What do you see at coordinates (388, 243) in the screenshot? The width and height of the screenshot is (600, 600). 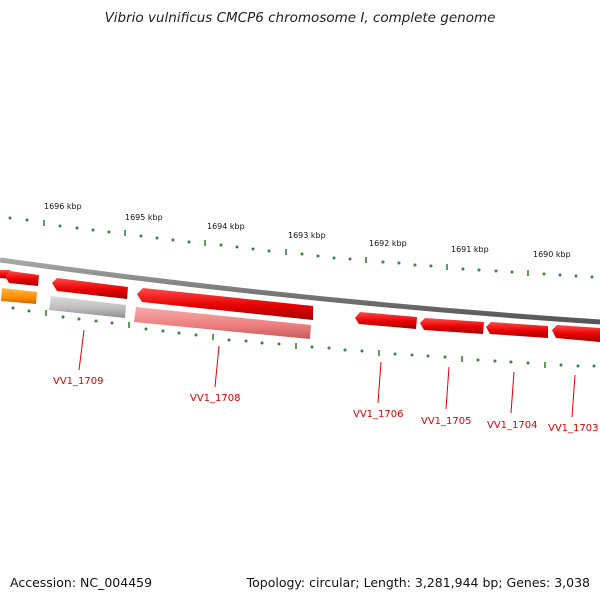 I see `scale-label-1692: 1692 kbp` at bounding box center [388, 243].